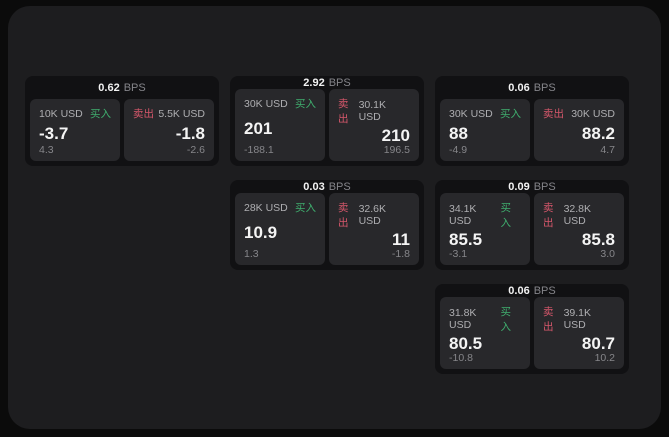 This screenshot has height=437, width=669. What do you see at coordinates (461, 358) in the screenshot?
I see `buy-delta: -10.8` at bounding box center [461, 358].